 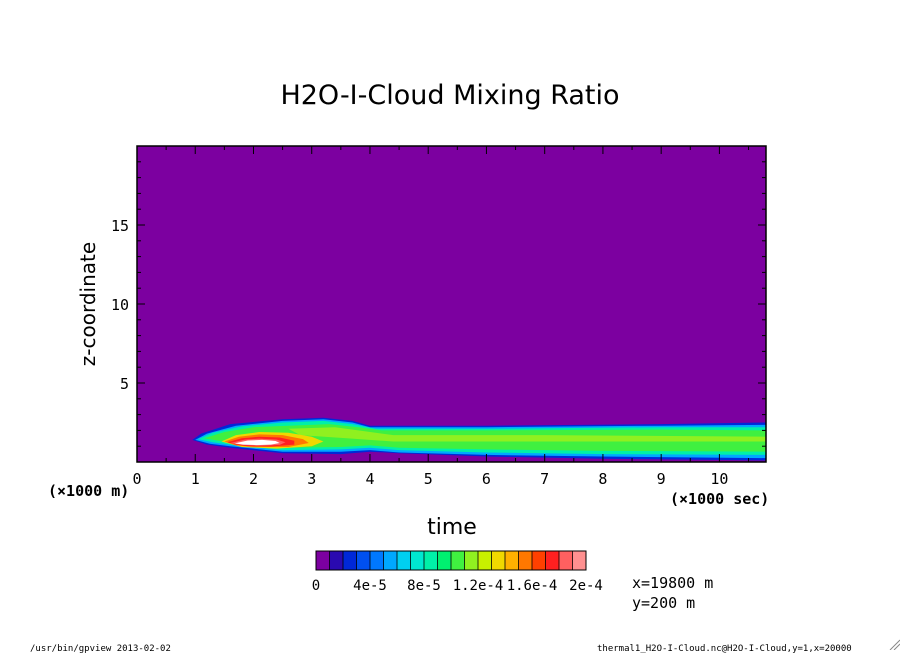 What do you see at coordinates (586, 586) in the screenshot?
I see `colorbar-tick-label: 2e-4` at bounding box center [586, 586].